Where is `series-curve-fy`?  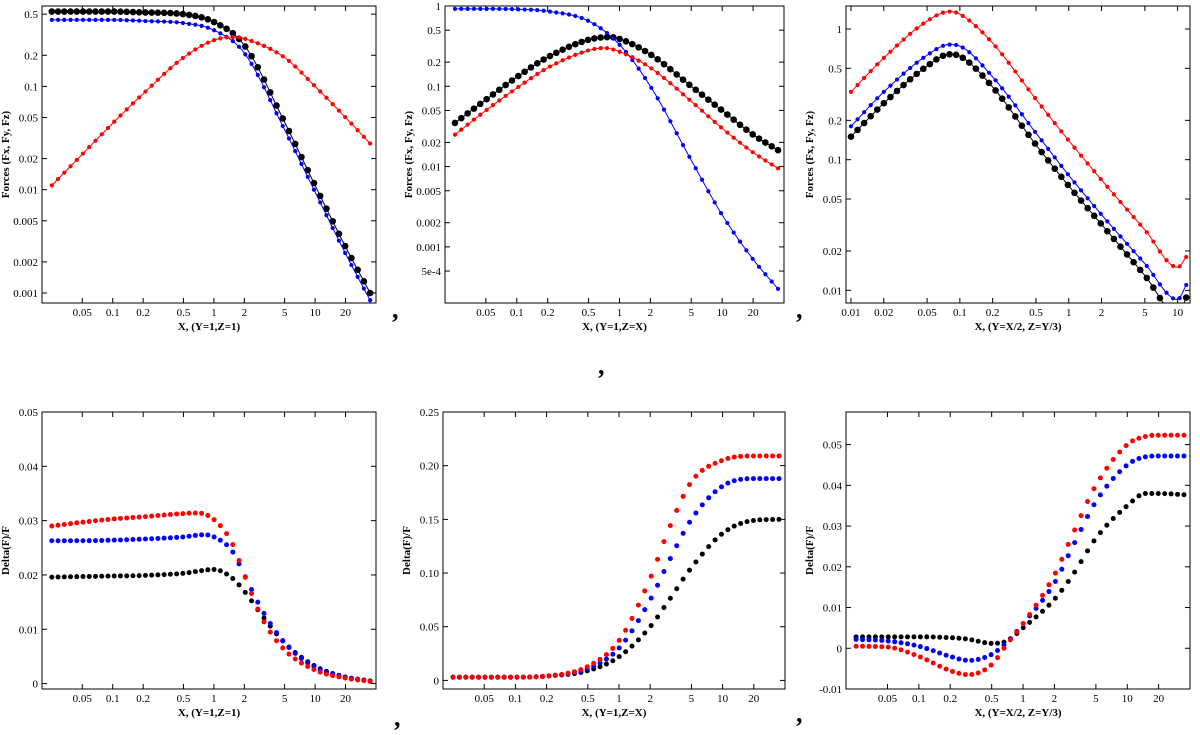 series-curve-fy is located at coordinates (616, 149).